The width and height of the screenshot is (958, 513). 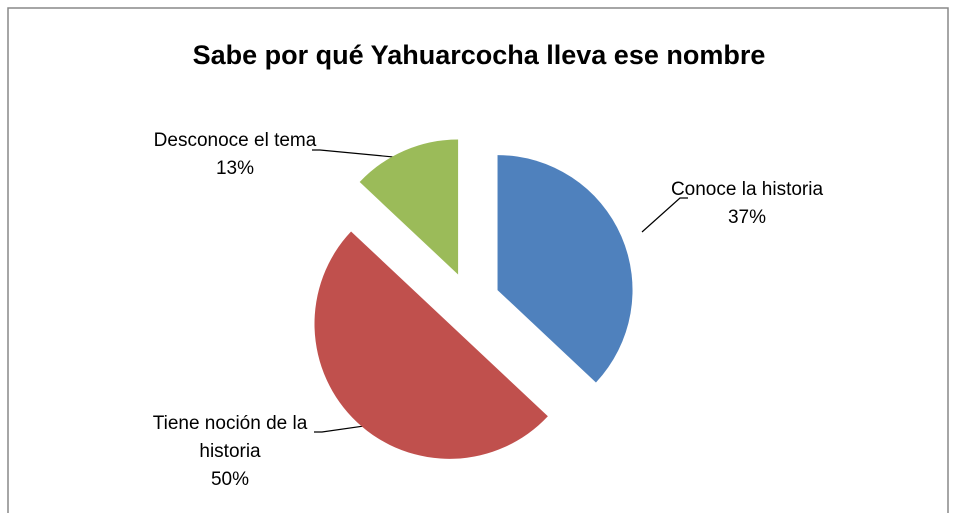 I want to click on value-label: 13%, so click(x=235, y=168).